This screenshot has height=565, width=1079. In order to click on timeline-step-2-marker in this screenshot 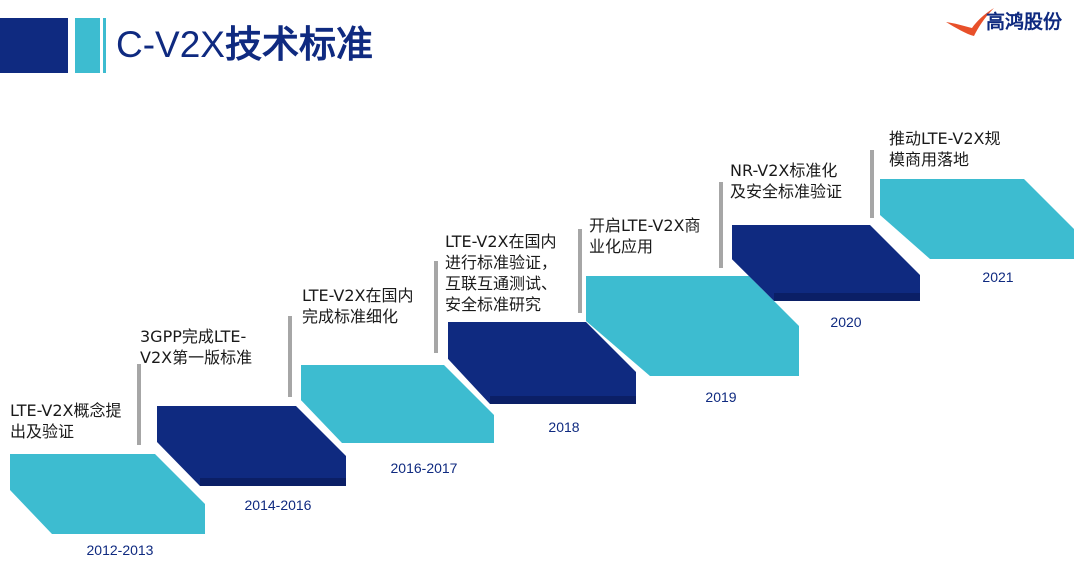, I will do `click(290, 356)`.